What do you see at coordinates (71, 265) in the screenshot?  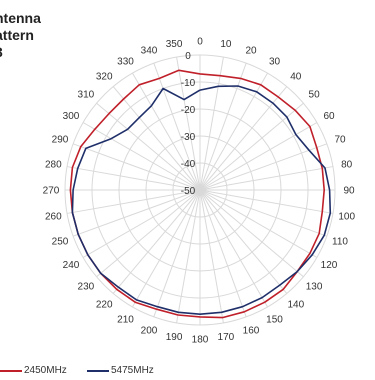 I see `angle-tick-label: 240` at bounding box center [71, 265].